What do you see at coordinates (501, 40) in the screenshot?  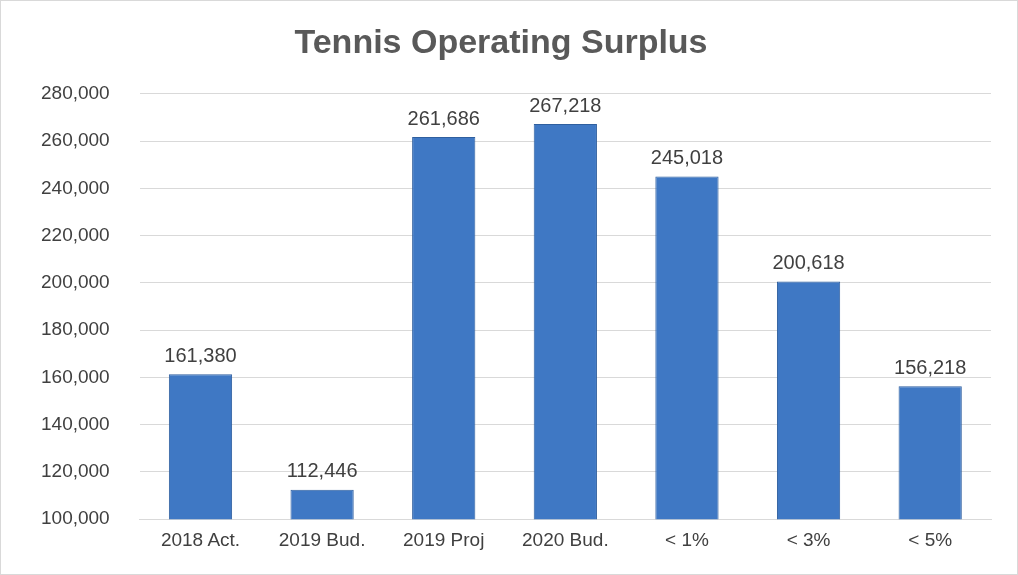 I see `chart-title: Tennis Operating Surplus` at bounding box center [501, 40].